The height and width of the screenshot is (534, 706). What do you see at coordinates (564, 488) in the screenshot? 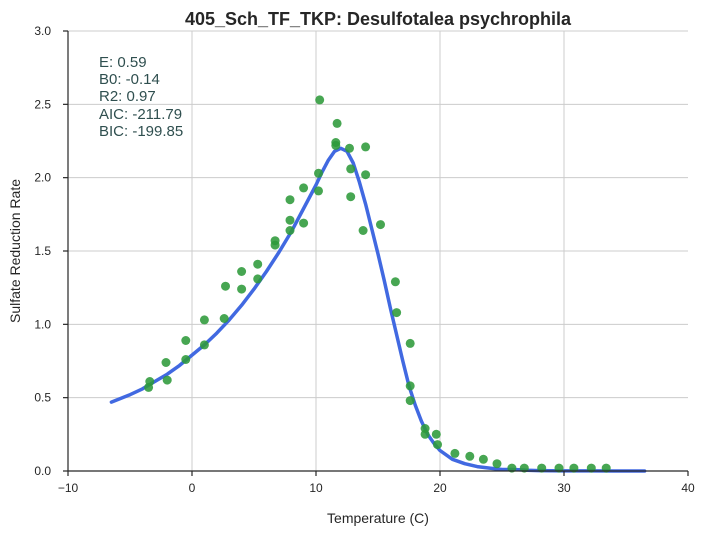
I see `x-tick-label: 30` at bounding box center [564, 488].